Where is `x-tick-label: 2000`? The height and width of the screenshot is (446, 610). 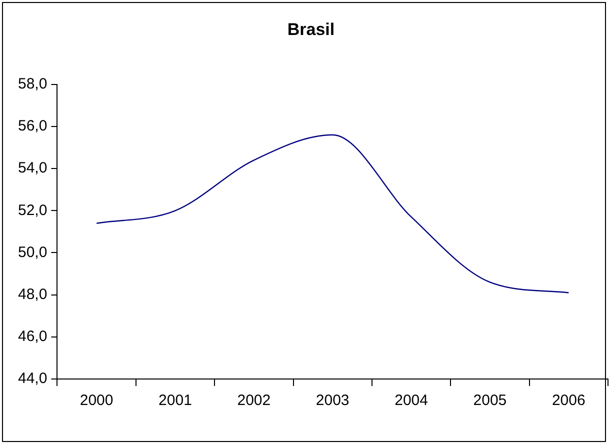
x-tick-label: 2000 is located at coordinates (97, 401).